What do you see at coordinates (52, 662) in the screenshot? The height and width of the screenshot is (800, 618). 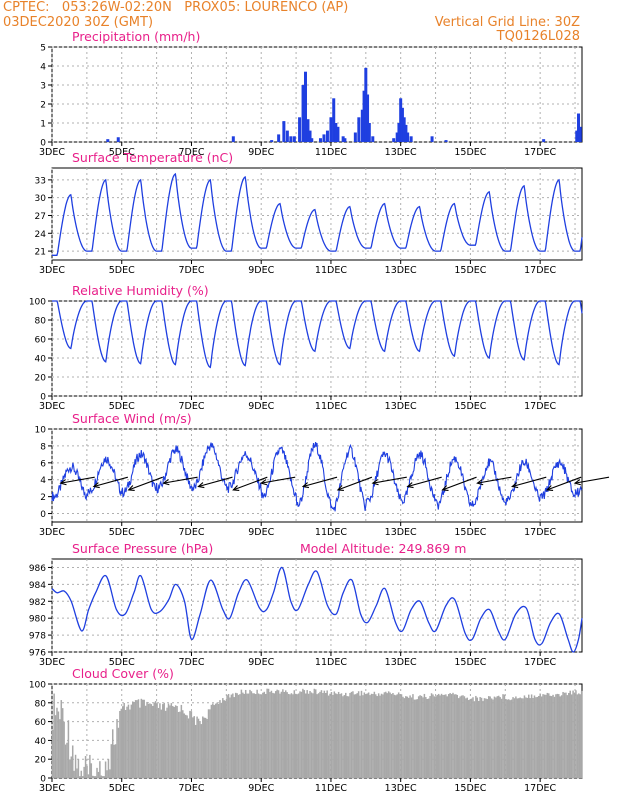 I see `x-tick-label: 3DEC` at bounding box center [52, 662].